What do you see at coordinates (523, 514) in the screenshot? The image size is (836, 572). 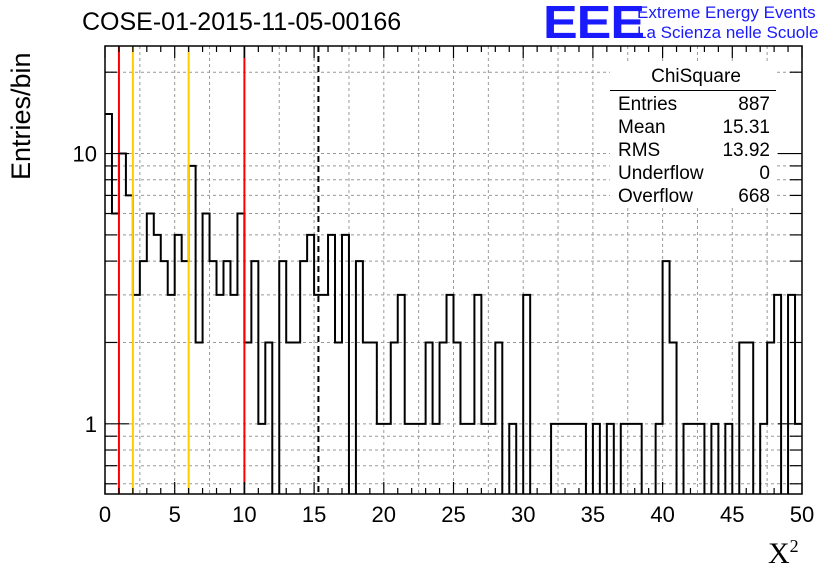 I see `x-tick-label: 30` at bounding box center [523, 514].